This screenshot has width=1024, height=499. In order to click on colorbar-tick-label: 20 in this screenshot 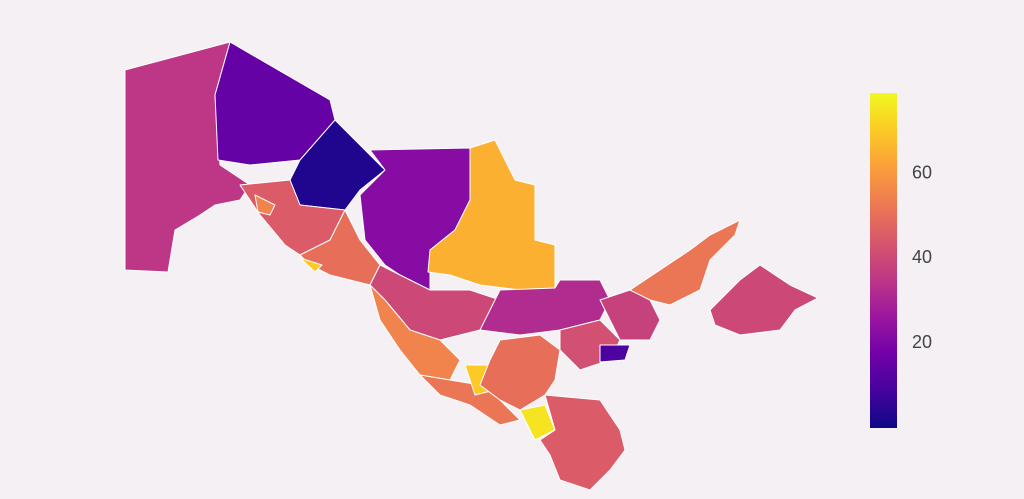, I will do `click(922, 342)`.